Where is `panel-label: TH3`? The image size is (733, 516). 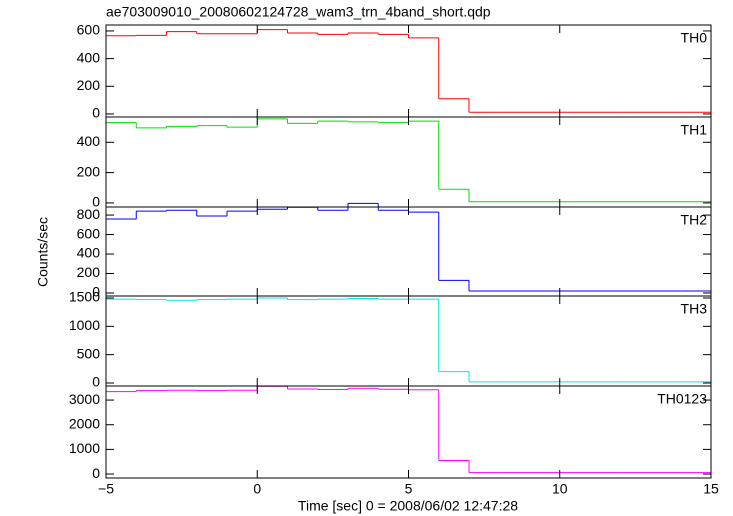 panel-label: TH3 is located at coordinates (694, 309).